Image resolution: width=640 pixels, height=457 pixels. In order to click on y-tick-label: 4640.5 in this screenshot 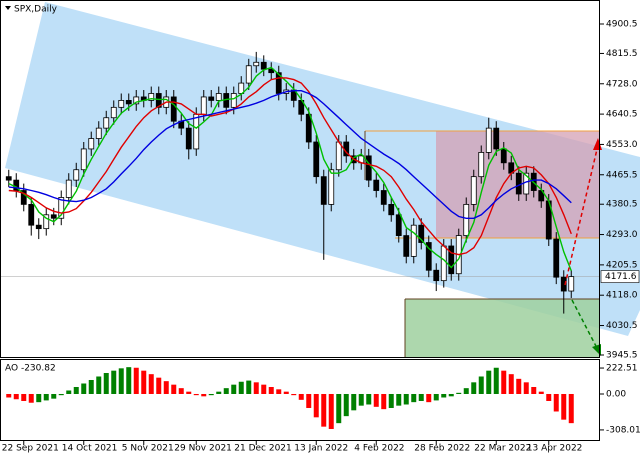, I will do `click(622, 115)`.